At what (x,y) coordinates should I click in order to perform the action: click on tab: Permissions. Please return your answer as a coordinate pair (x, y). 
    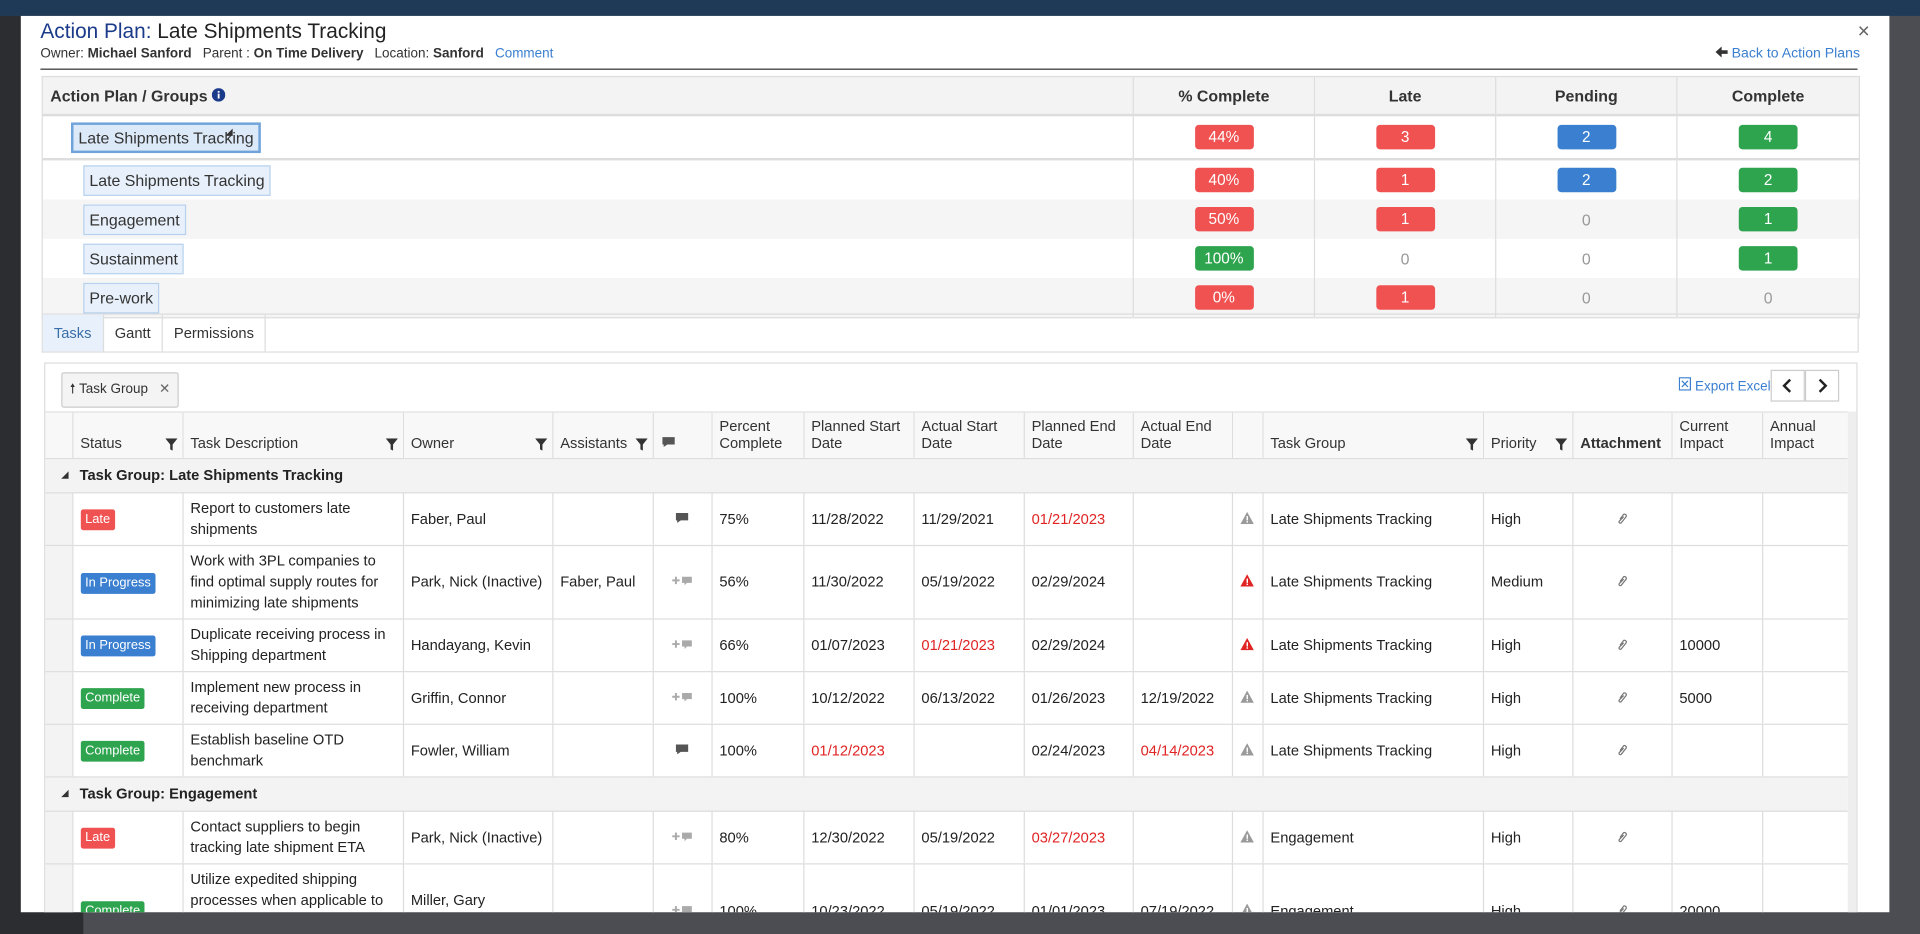
    Looking at the image, I should click on (215, 333).